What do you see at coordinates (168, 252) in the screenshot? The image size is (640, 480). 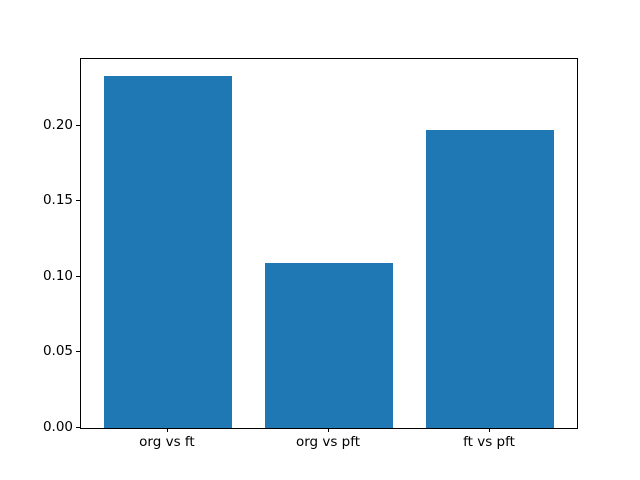 I see `bar-org-vs-ft` at bounding box center [168, 252].